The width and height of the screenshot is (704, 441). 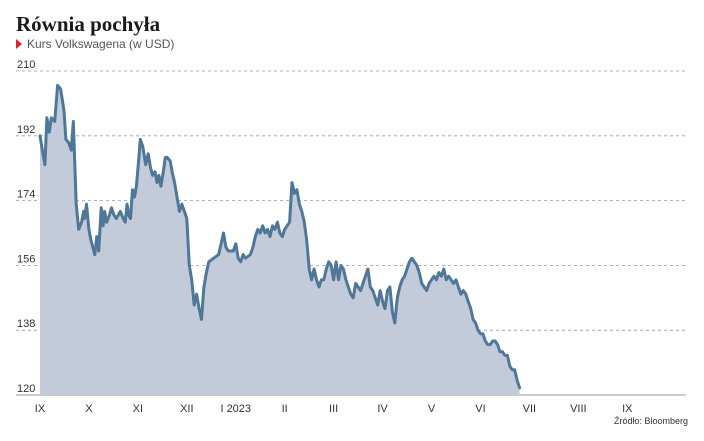 I want to click on chart-subtitle: Kurs Volkswagena (w USD), so click(x=95, y=44).